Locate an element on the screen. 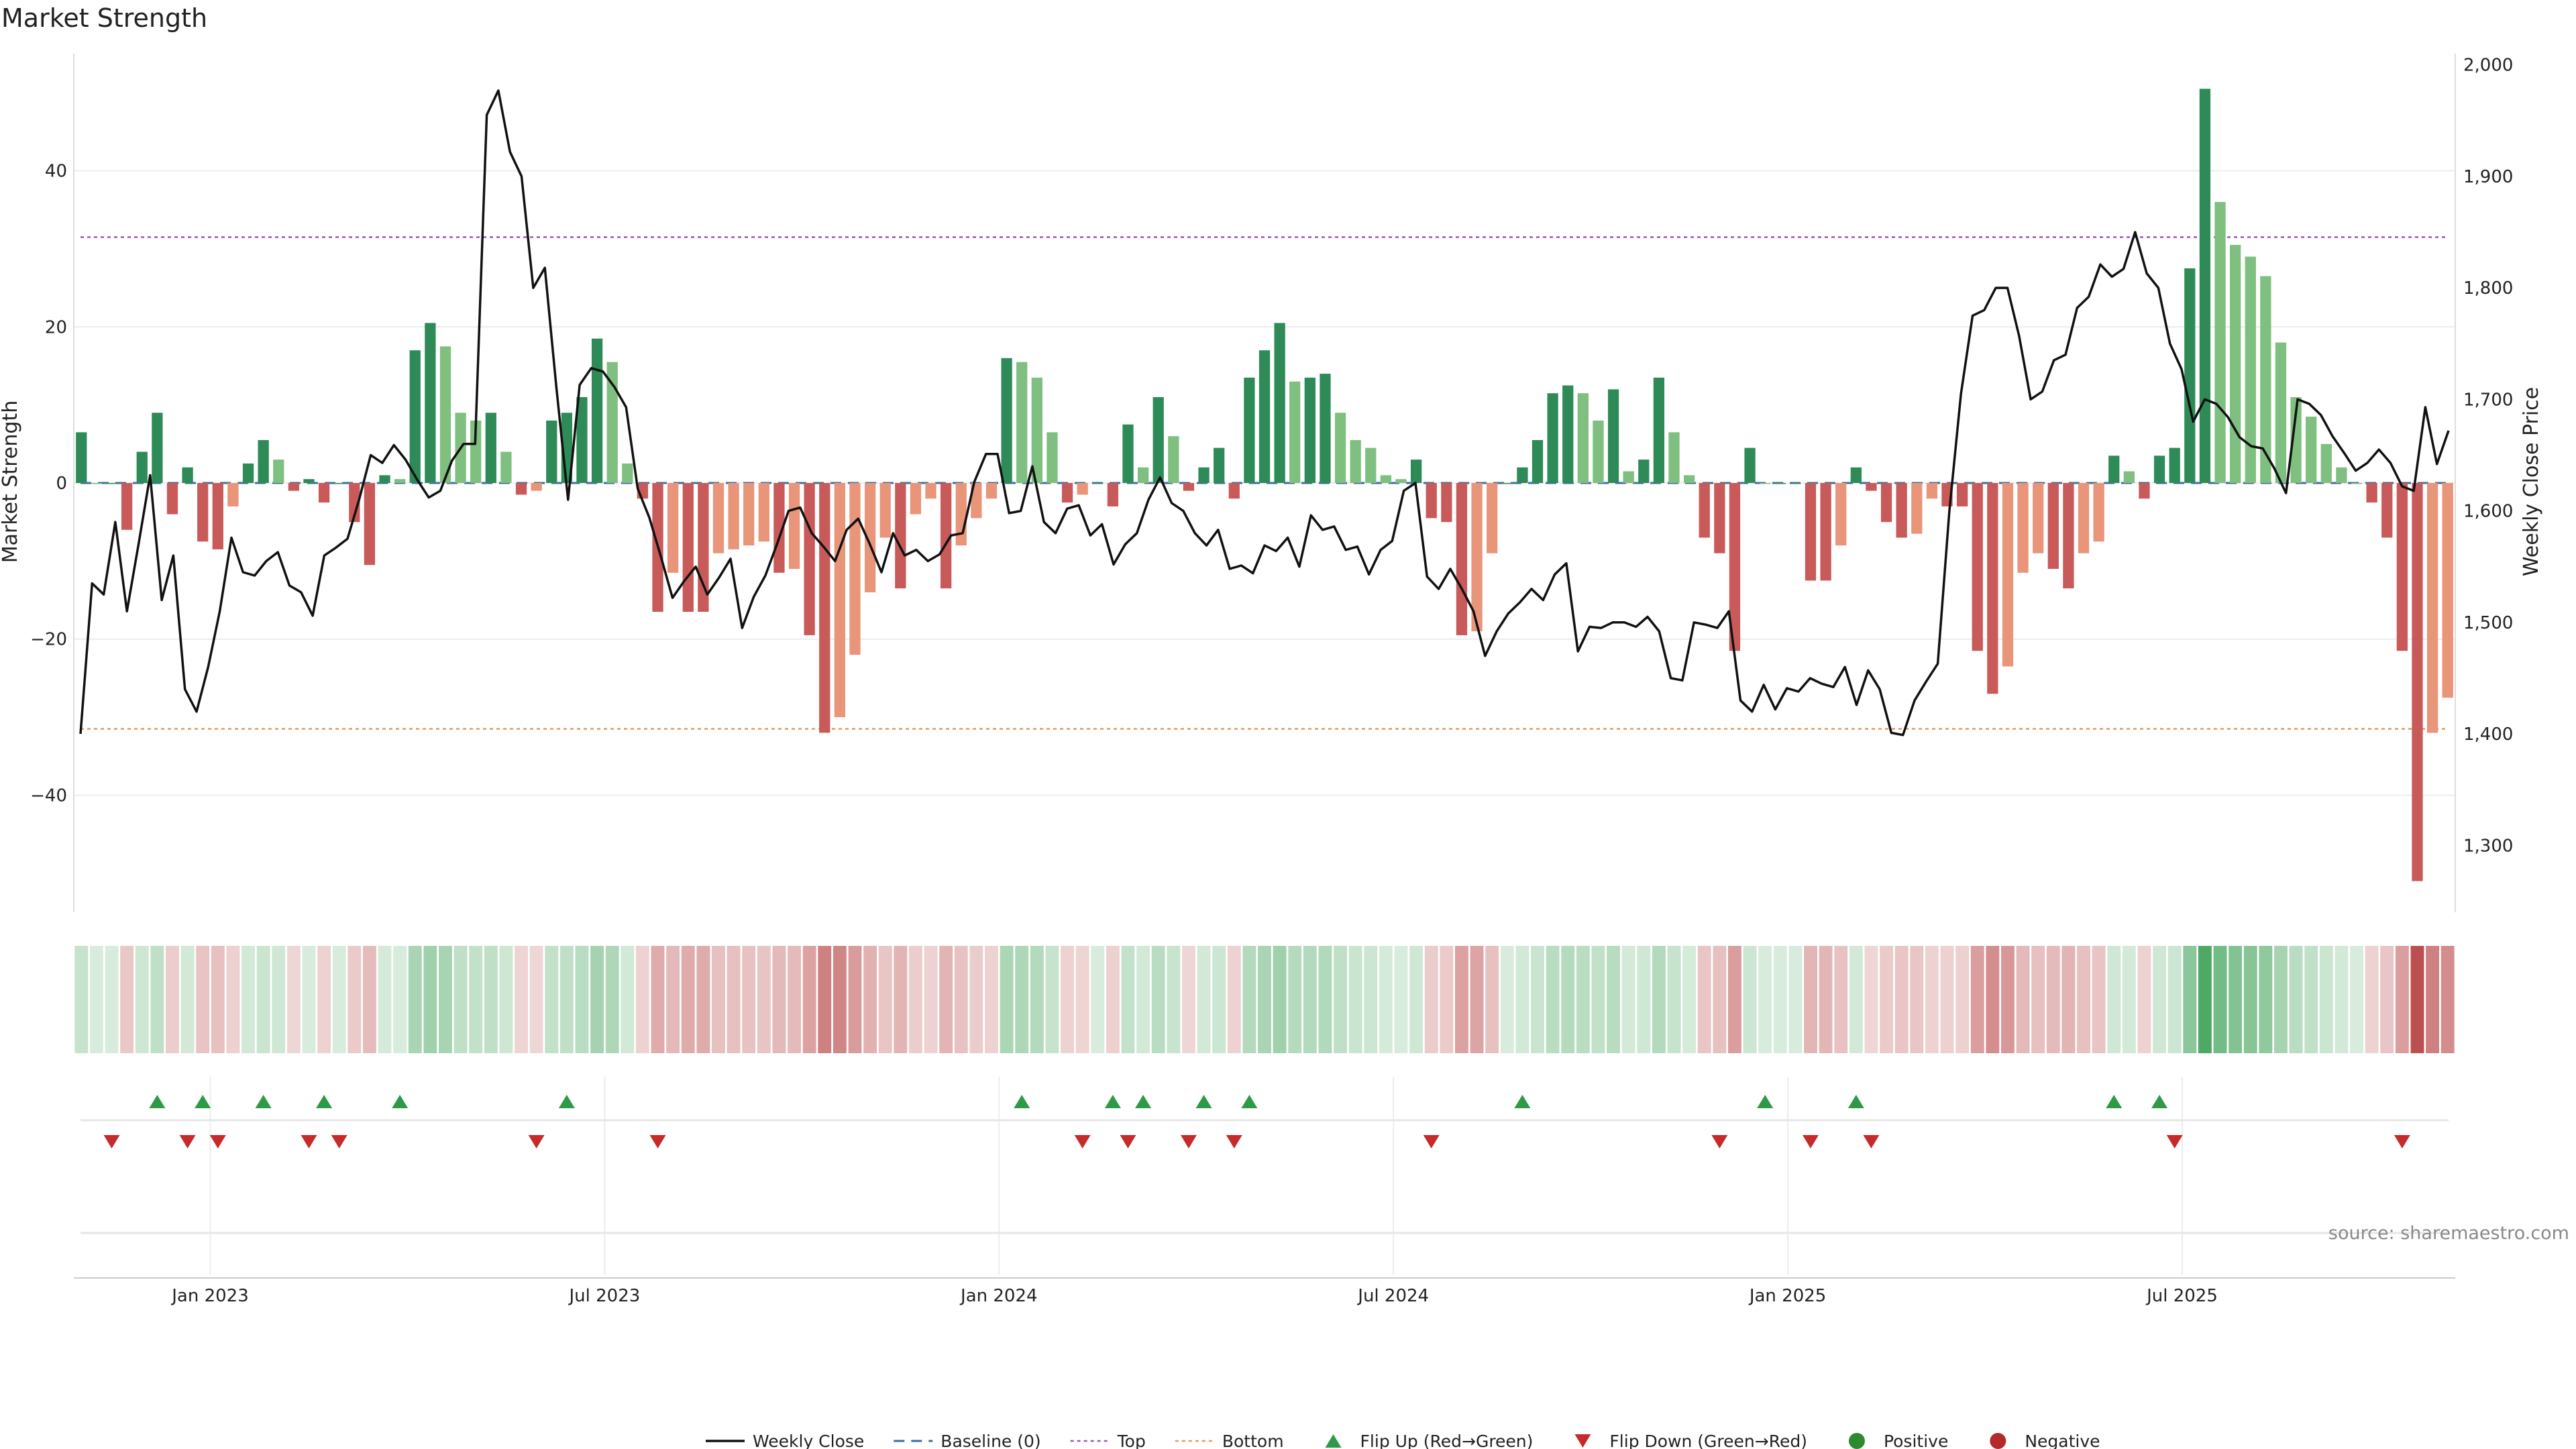 The width and height of the screenshot is (2576, 1449). legend-swatch-flip-down is located at coordinates (1582, 1441).